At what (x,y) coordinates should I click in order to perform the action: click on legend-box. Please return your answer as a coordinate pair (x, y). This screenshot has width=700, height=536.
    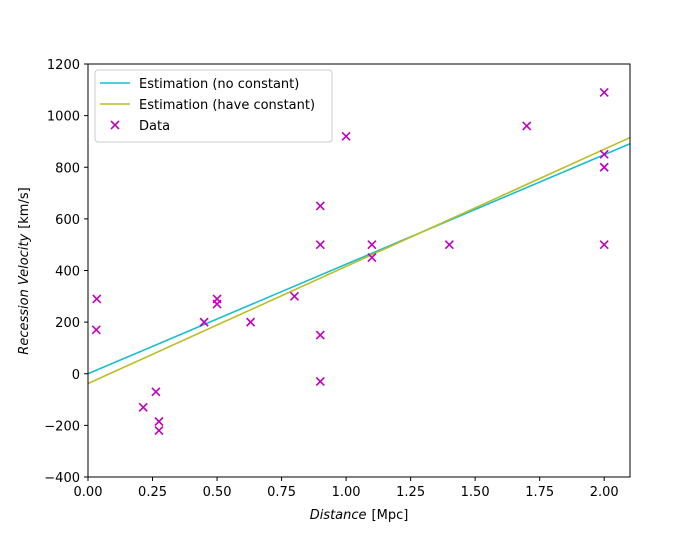
    Looking at the image, I should click on (213, 106).